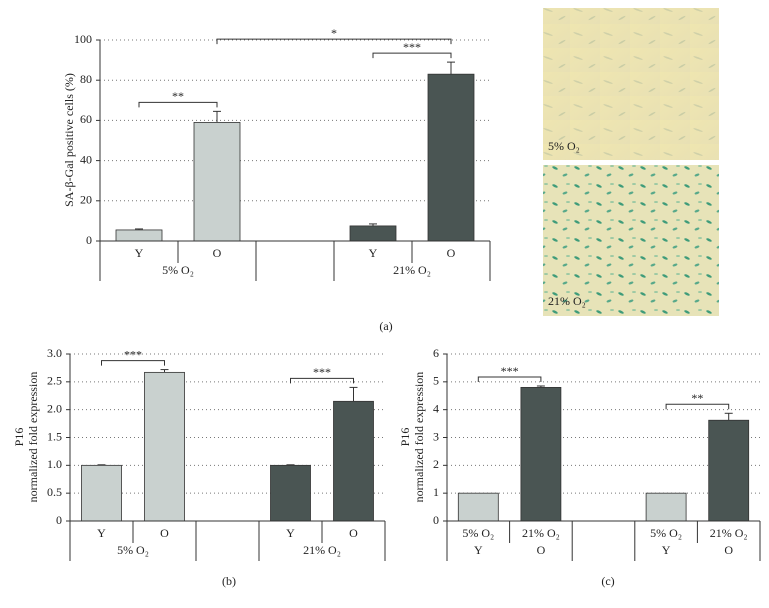 This screenshot has width=769, height=608. What do you see at coordinates (83, 39) in the screenshot?
I see `y-tick-label: 100` at bounding box center [83, 39].